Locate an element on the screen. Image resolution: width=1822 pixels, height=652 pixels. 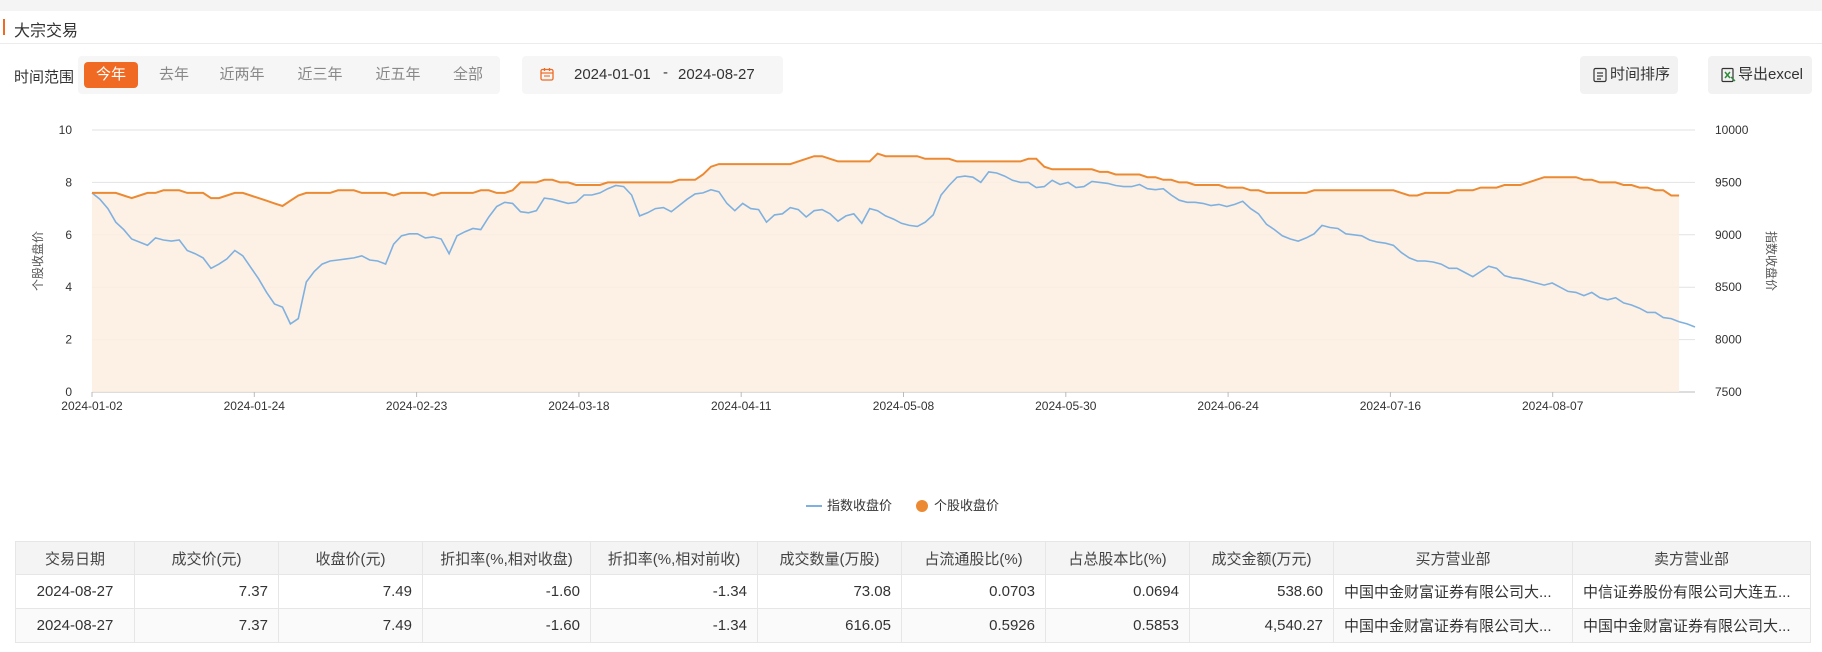
y-right-tick-label: 8500 is located at coordinates (1728, 287).